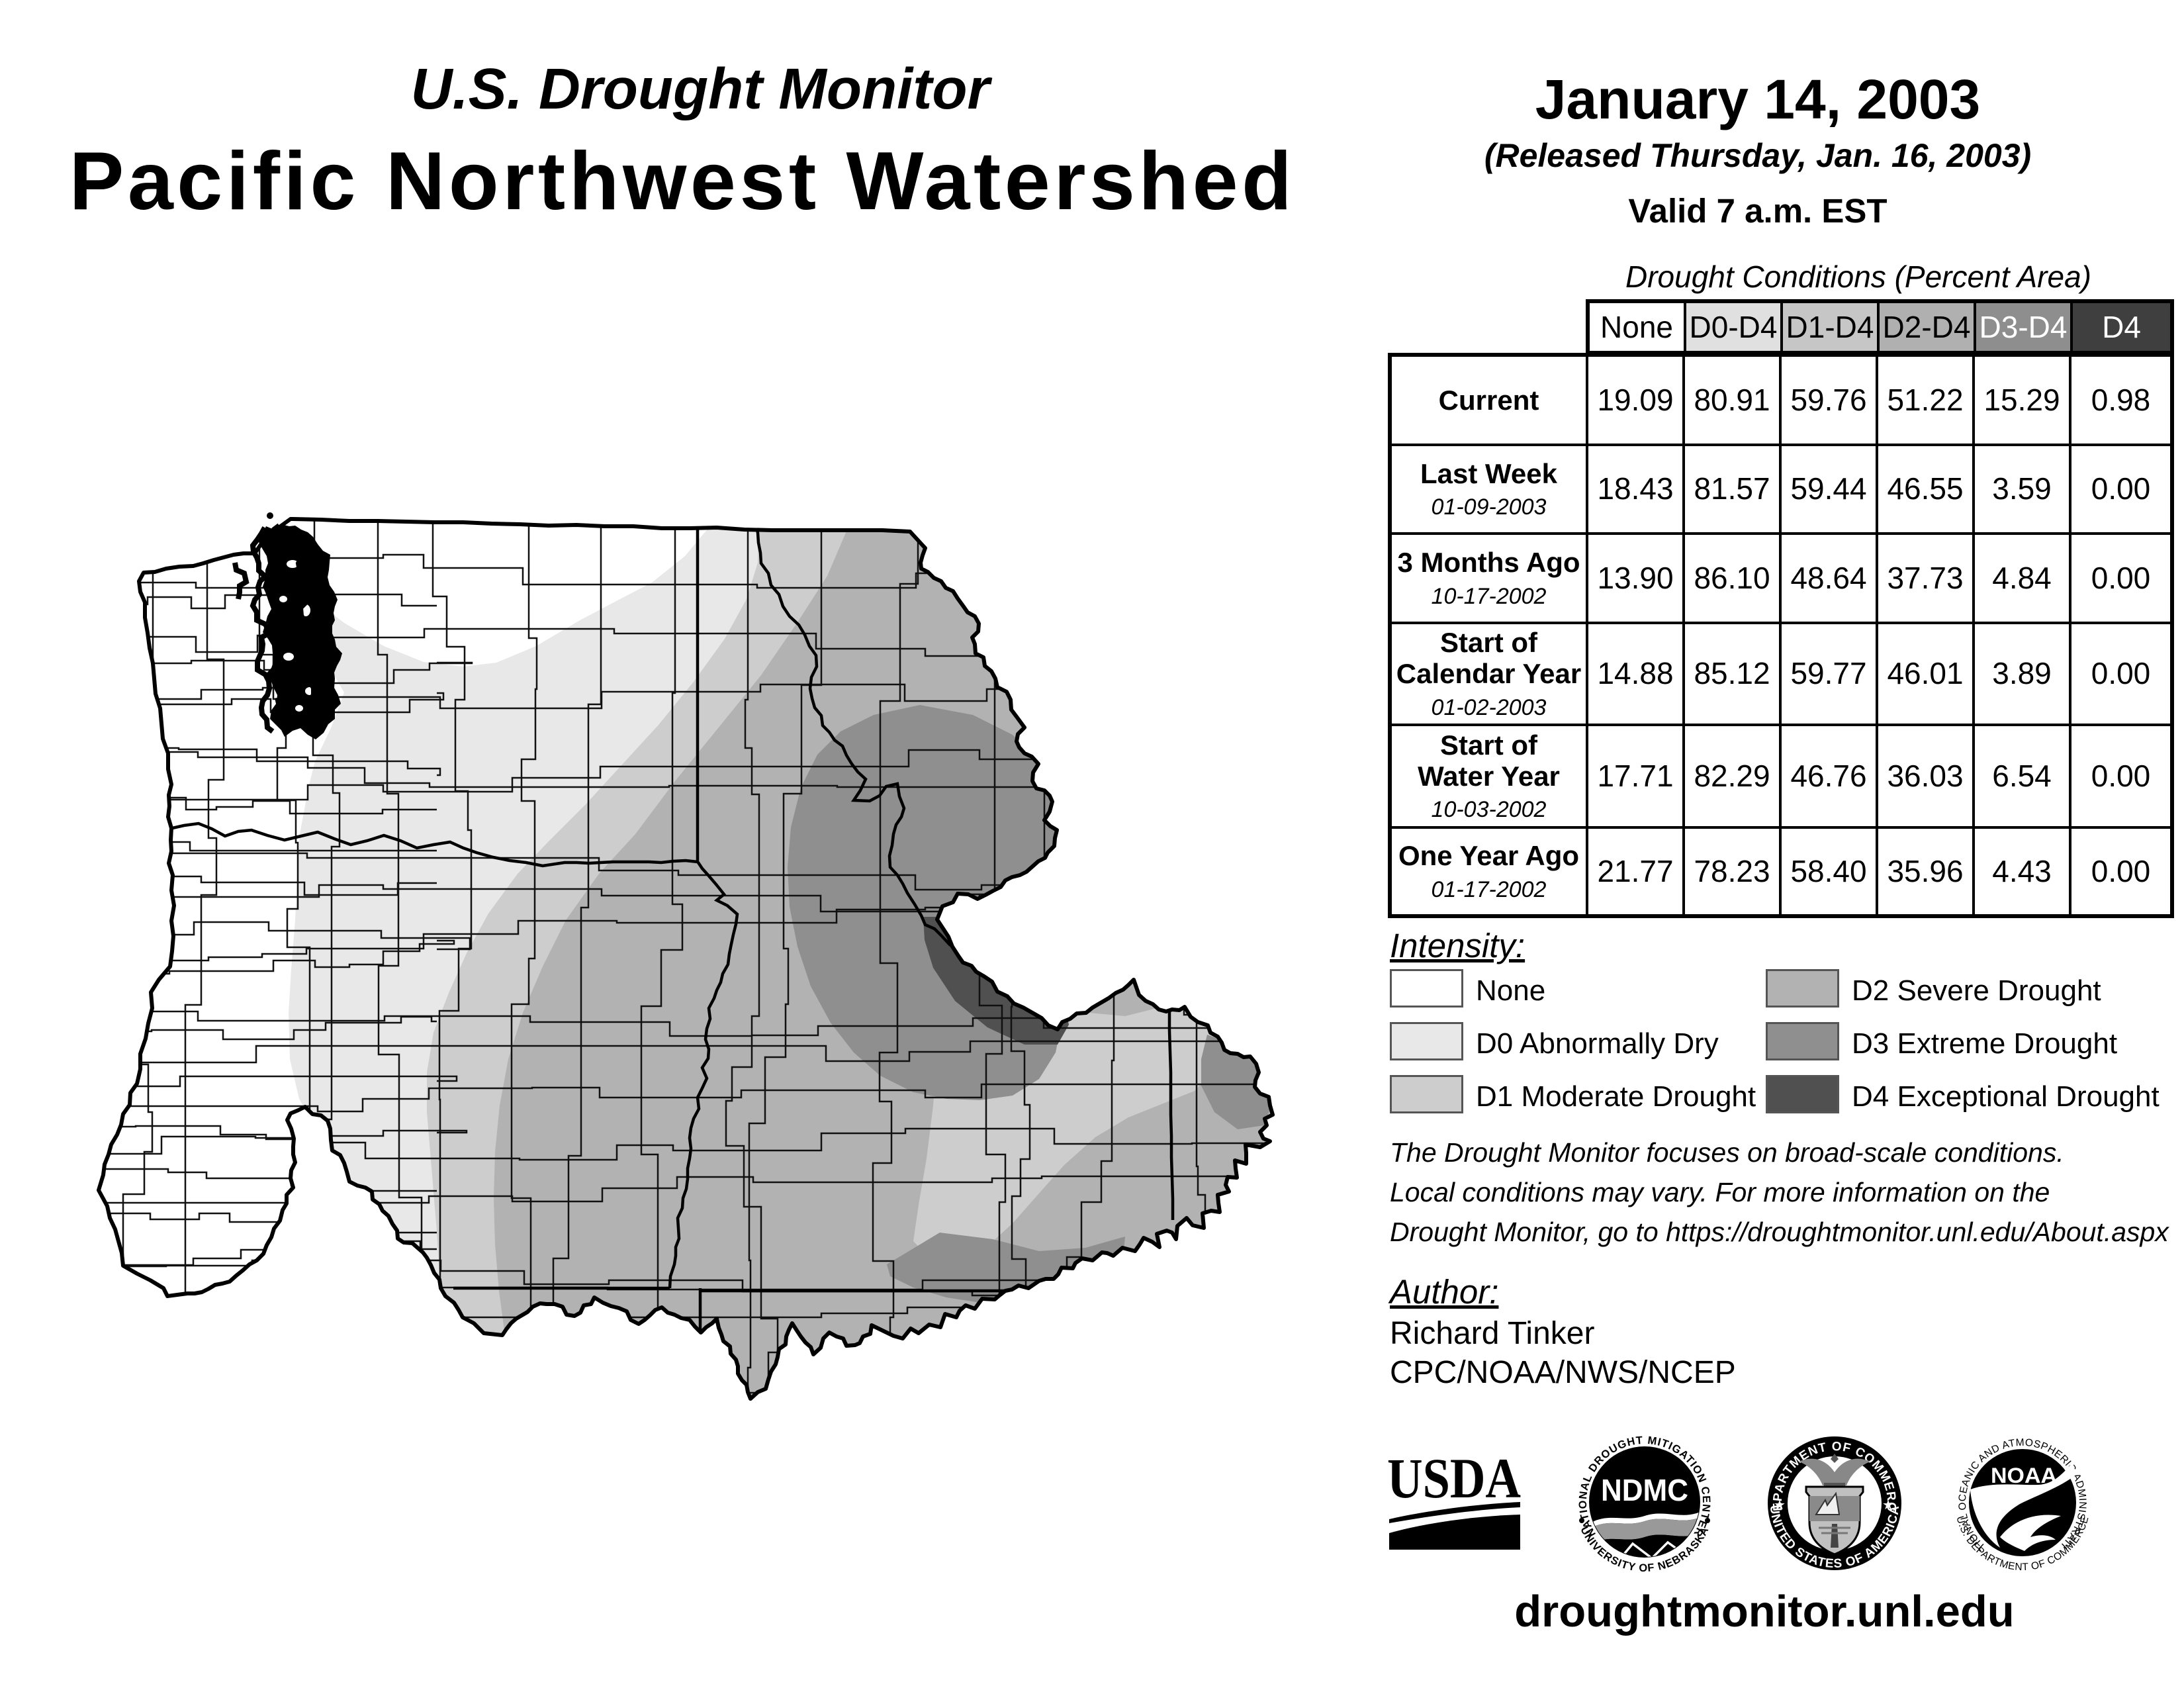  I want to click on svg-text: NDMC, so click(1644, 1490).